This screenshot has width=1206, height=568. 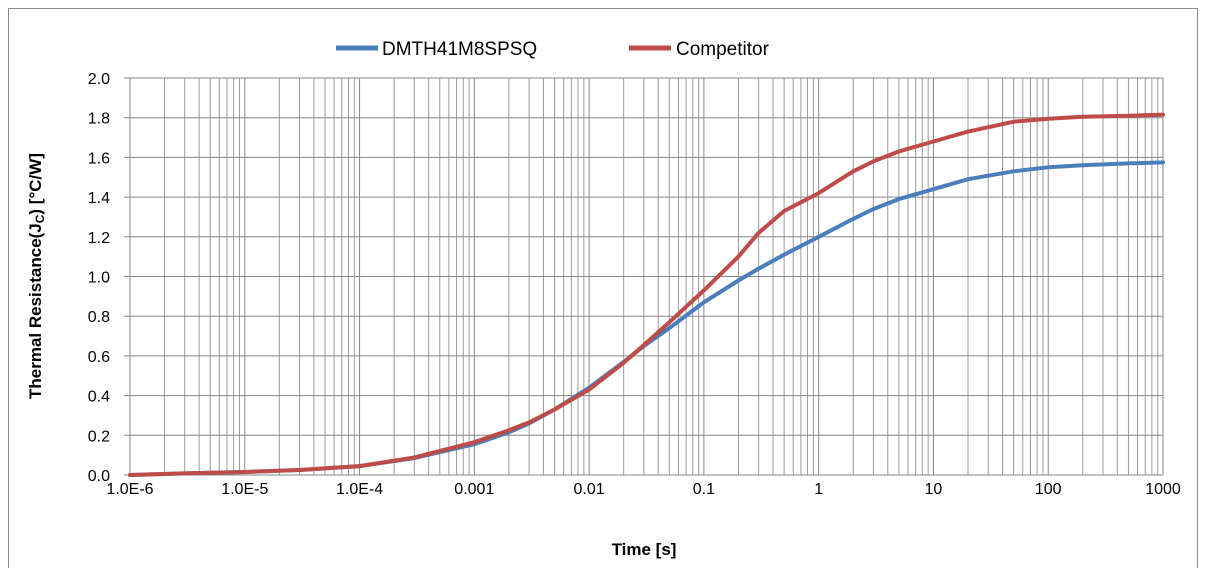 What do you see at coordinates (99, 357) in the screenshot?
I see `y-tick-label: 0.6` at bounding box center [99, 357].